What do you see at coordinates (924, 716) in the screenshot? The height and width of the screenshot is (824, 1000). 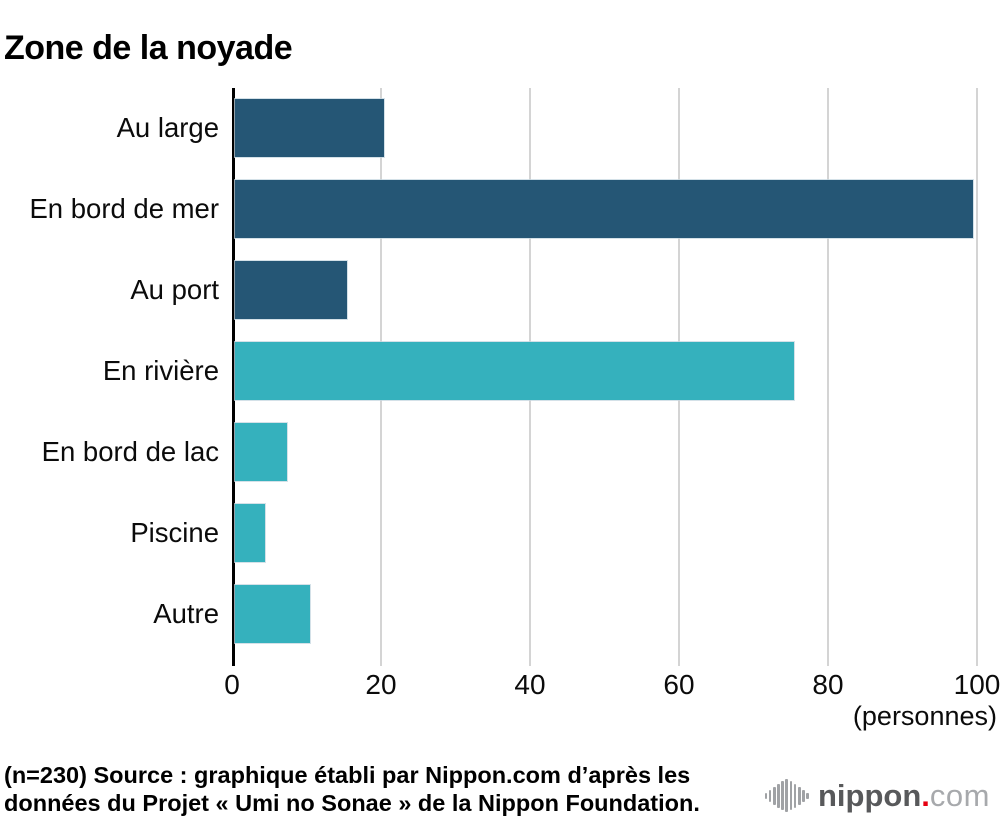 I see `x-axis-unit-label: (personnes)` at bounding box center [924, 716].